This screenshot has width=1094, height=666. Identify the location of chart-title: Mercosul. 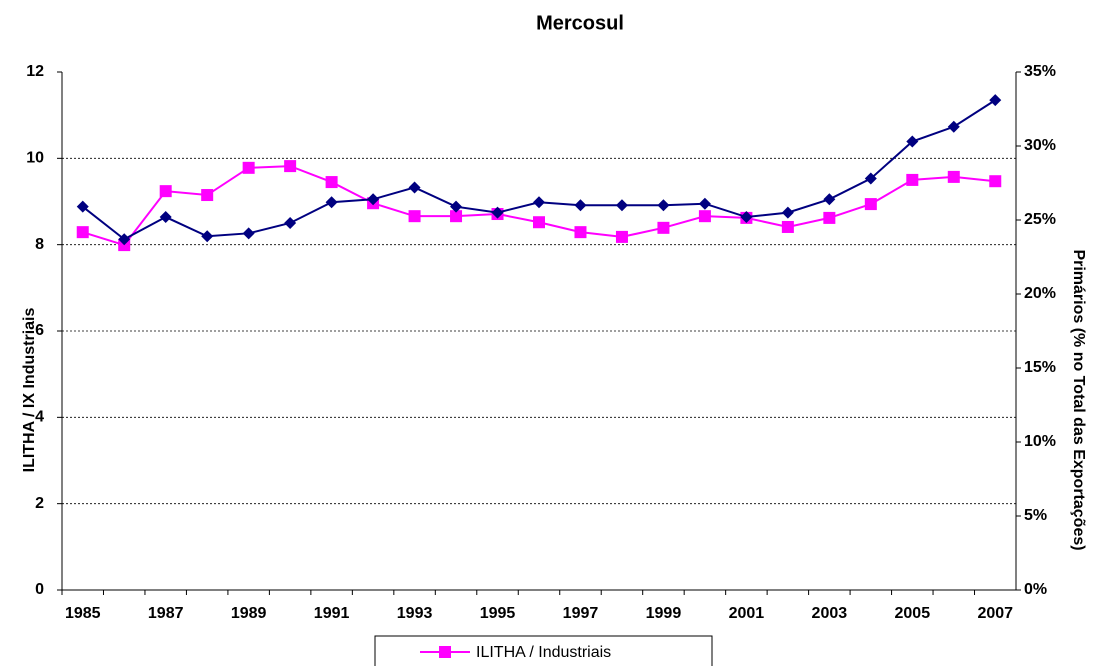
(580, 23).